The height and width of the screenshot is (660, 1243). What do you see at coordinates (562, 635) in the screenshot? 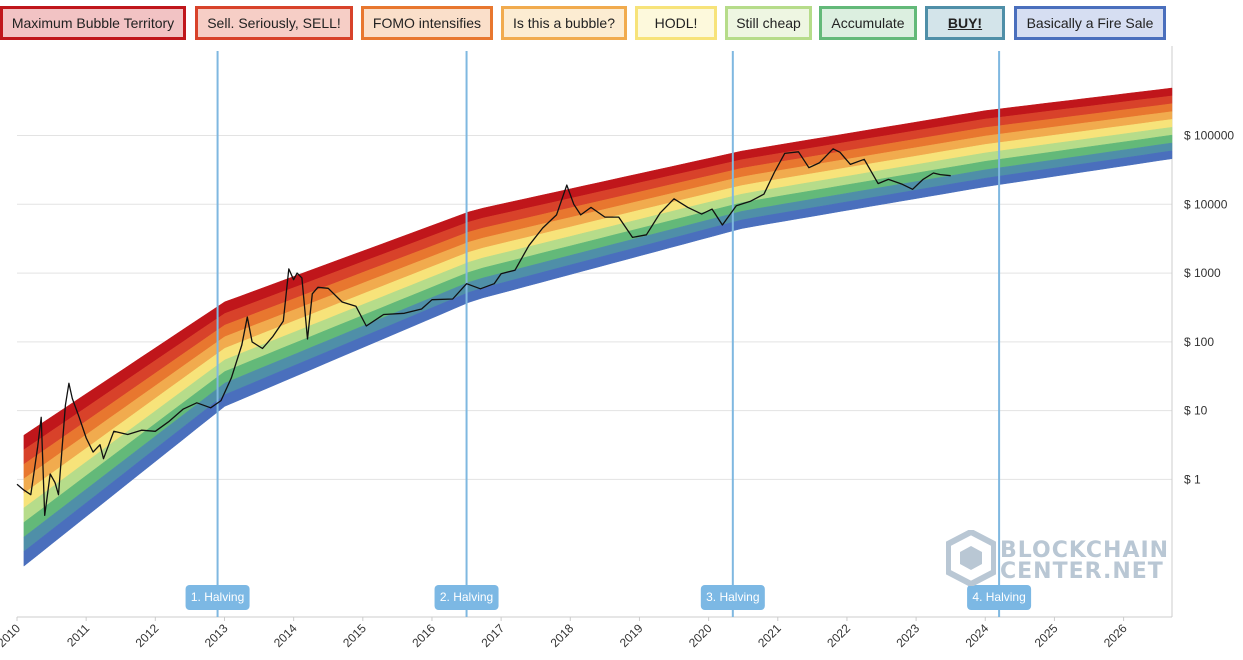
I see `x-tick-label-8: 2018` at bounding box center [562, 635].